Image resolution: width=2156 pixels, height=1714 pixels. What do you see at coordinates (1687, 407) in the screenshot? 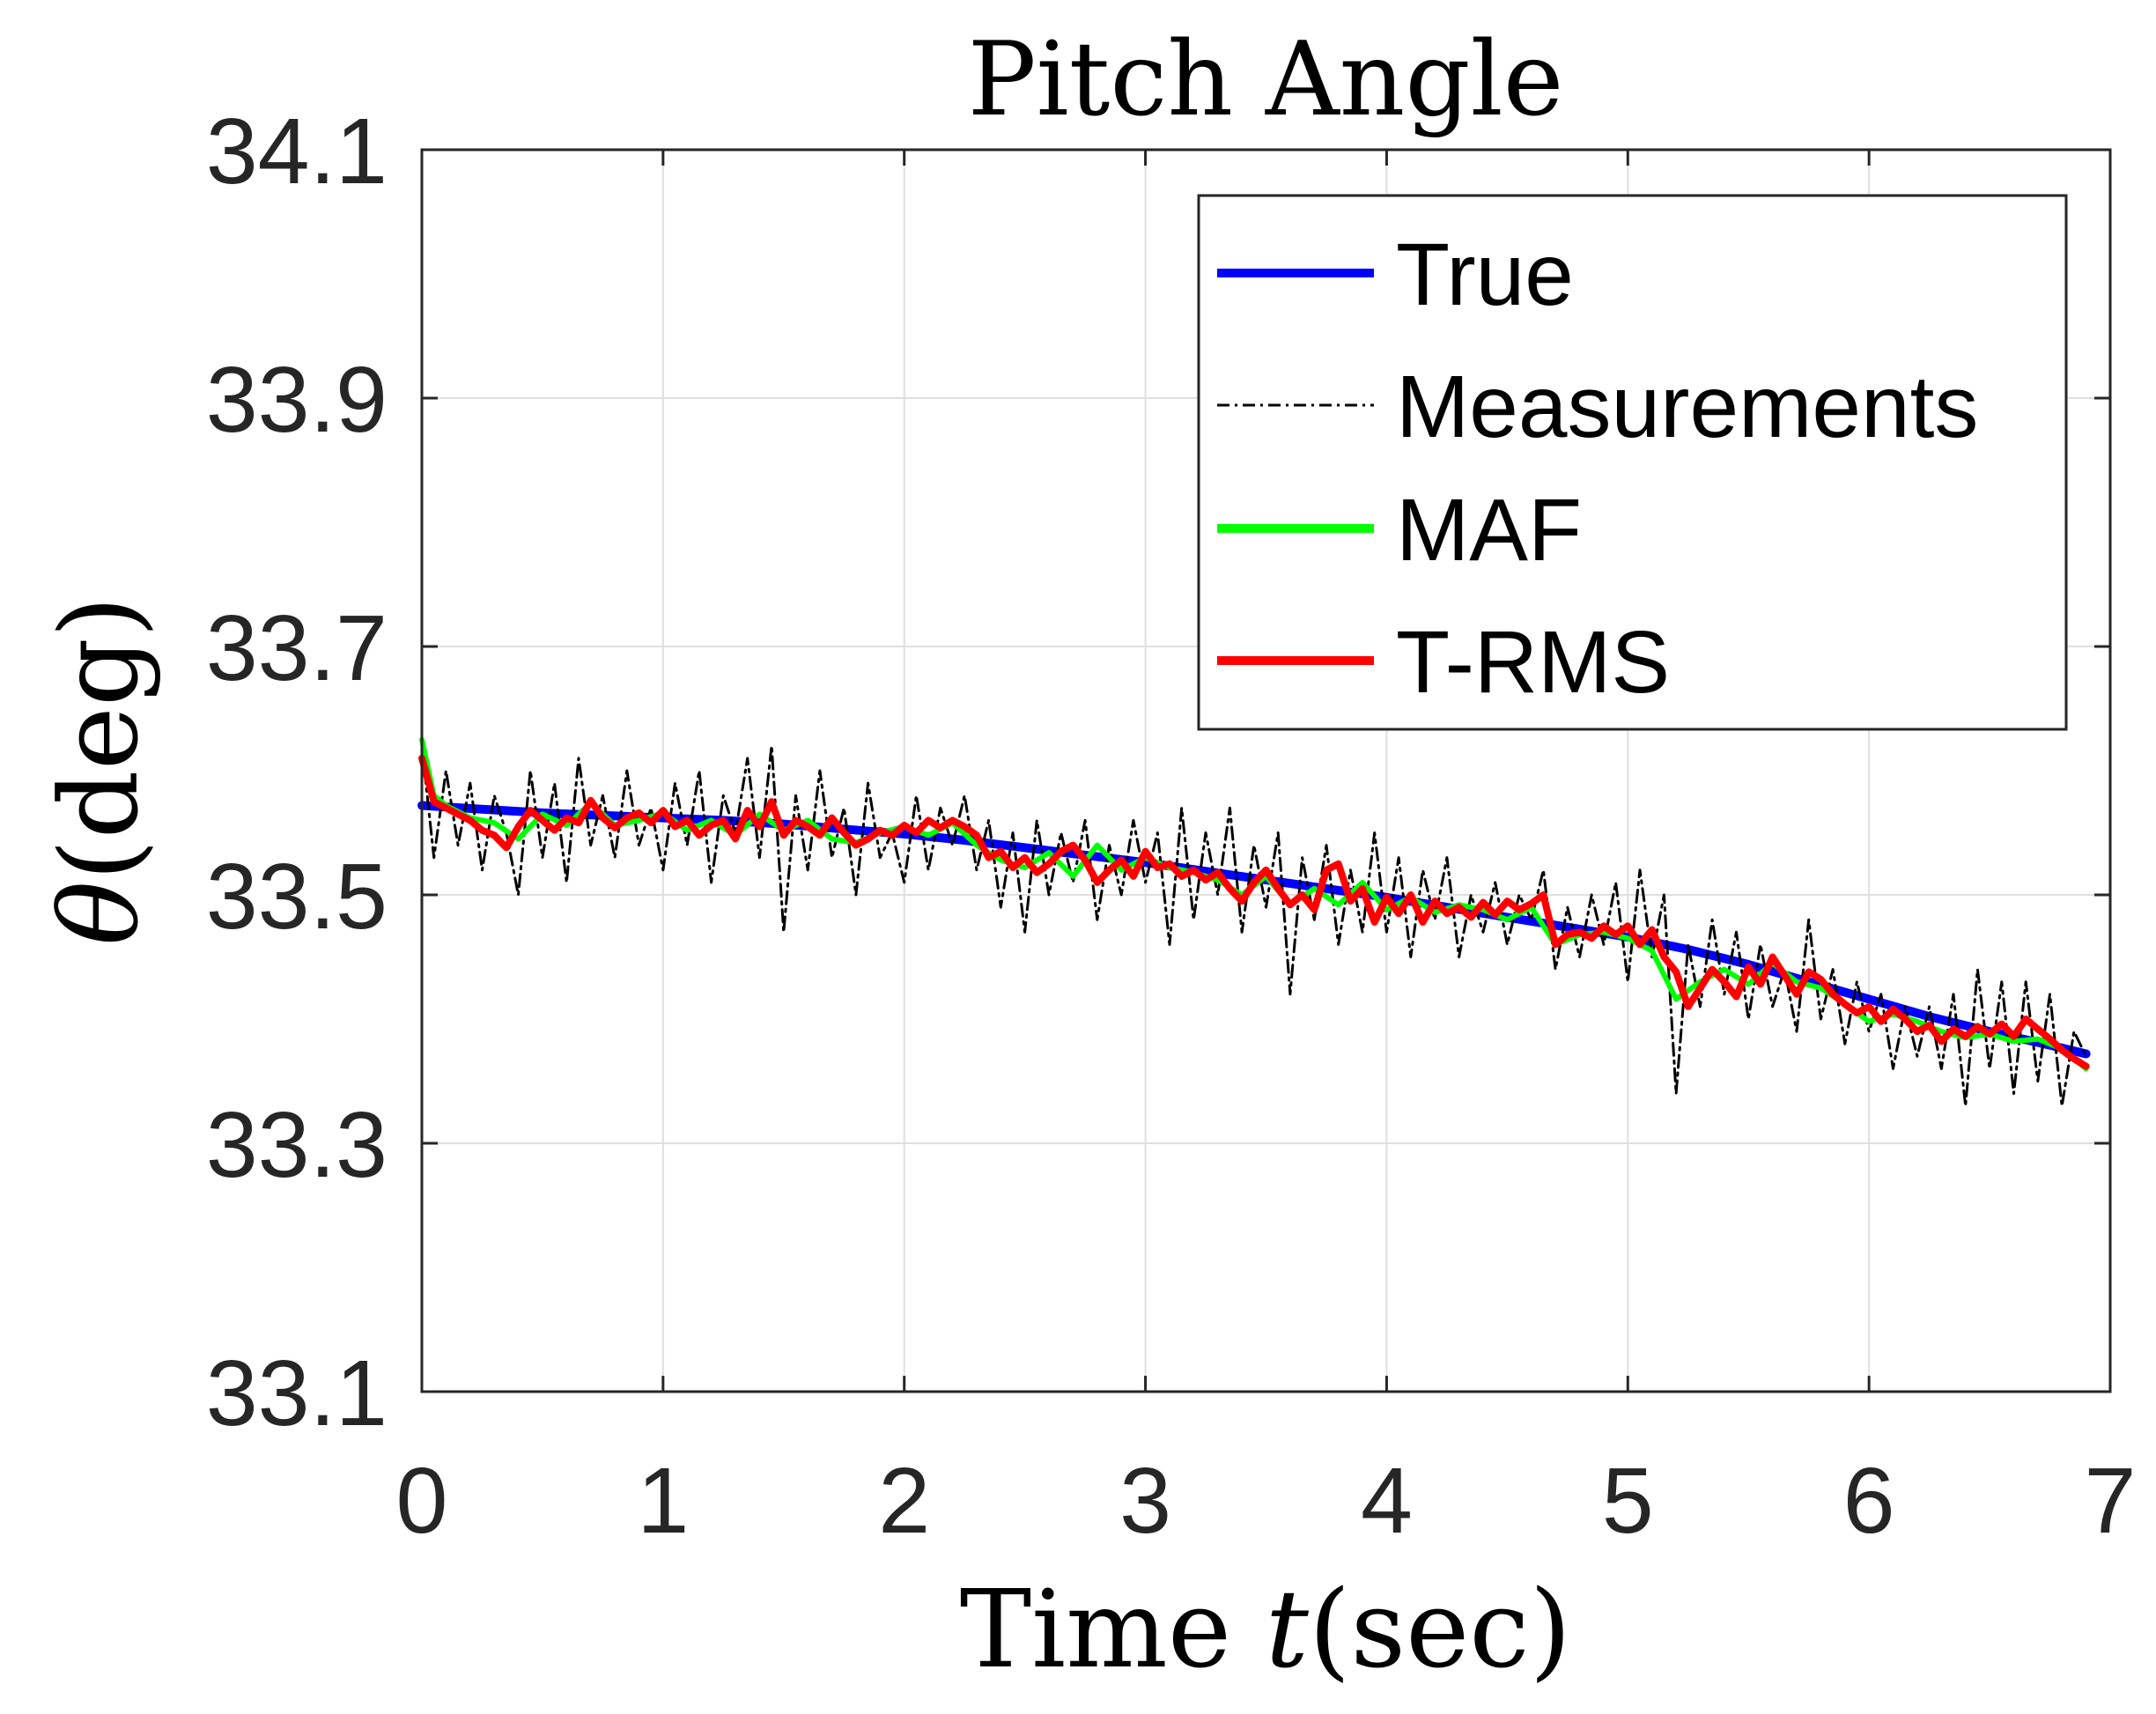
I see `legend-label-measurements: Measurements` at bounding box center [1687, 407].